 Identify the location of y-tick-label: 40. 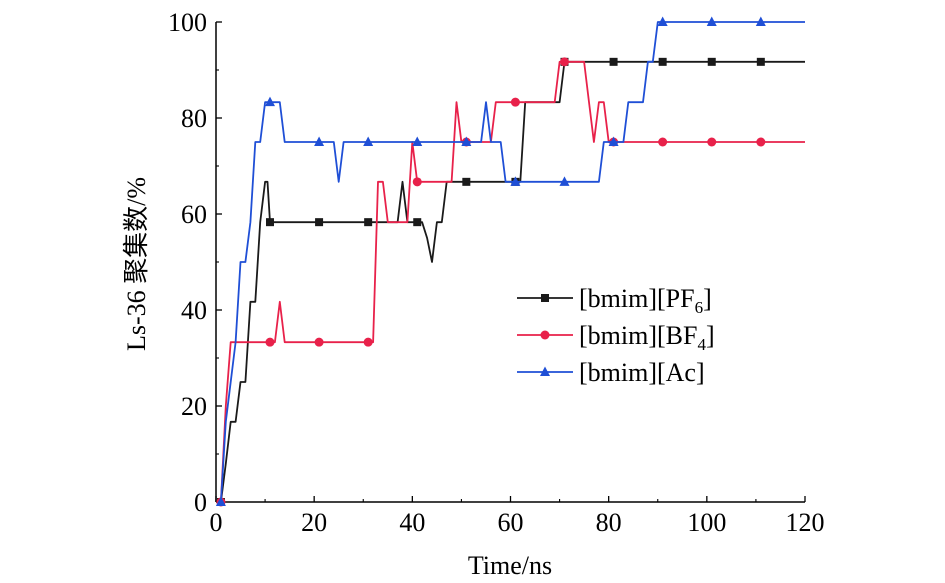
(194, 310).